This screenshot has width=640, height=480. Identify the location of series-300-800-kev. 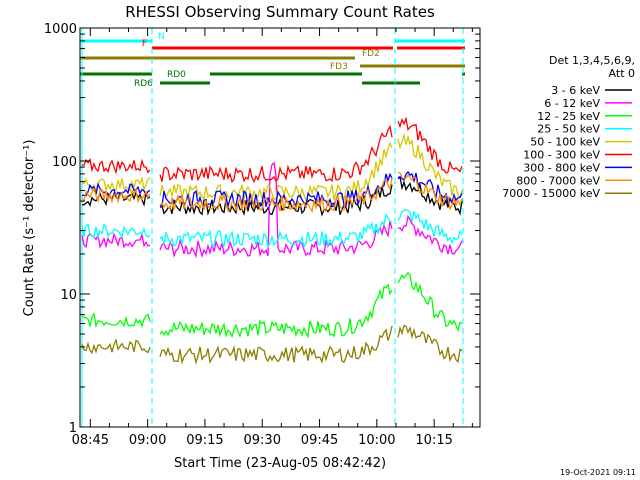
(272, 189).